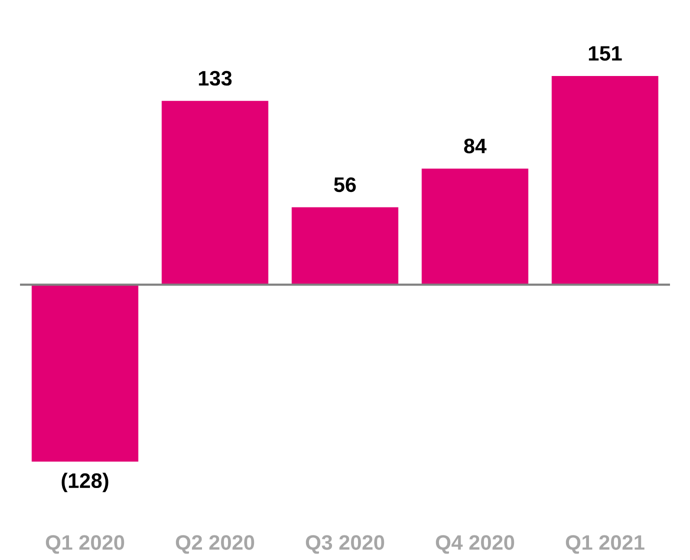  I want to click on x-tick-label: Q1 2020, so click(85, 544).